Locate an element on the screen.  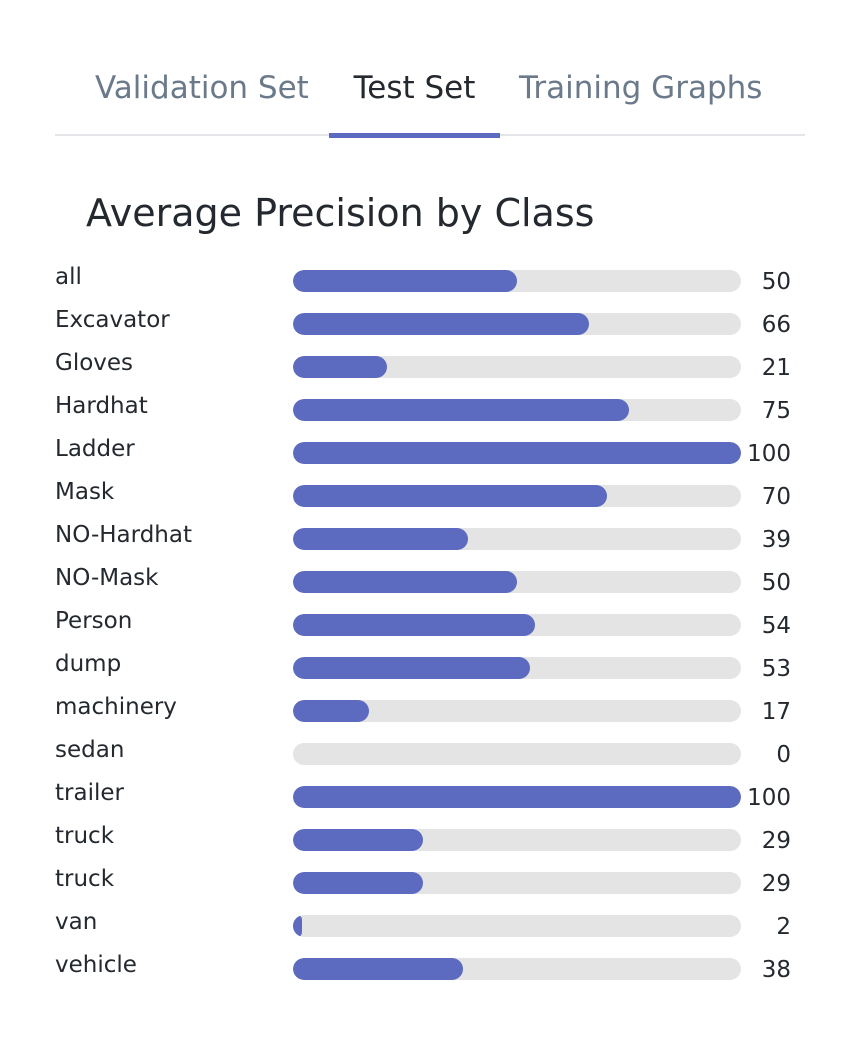
tab-validation-set: Validation Set is located at coordinates (202, 98).